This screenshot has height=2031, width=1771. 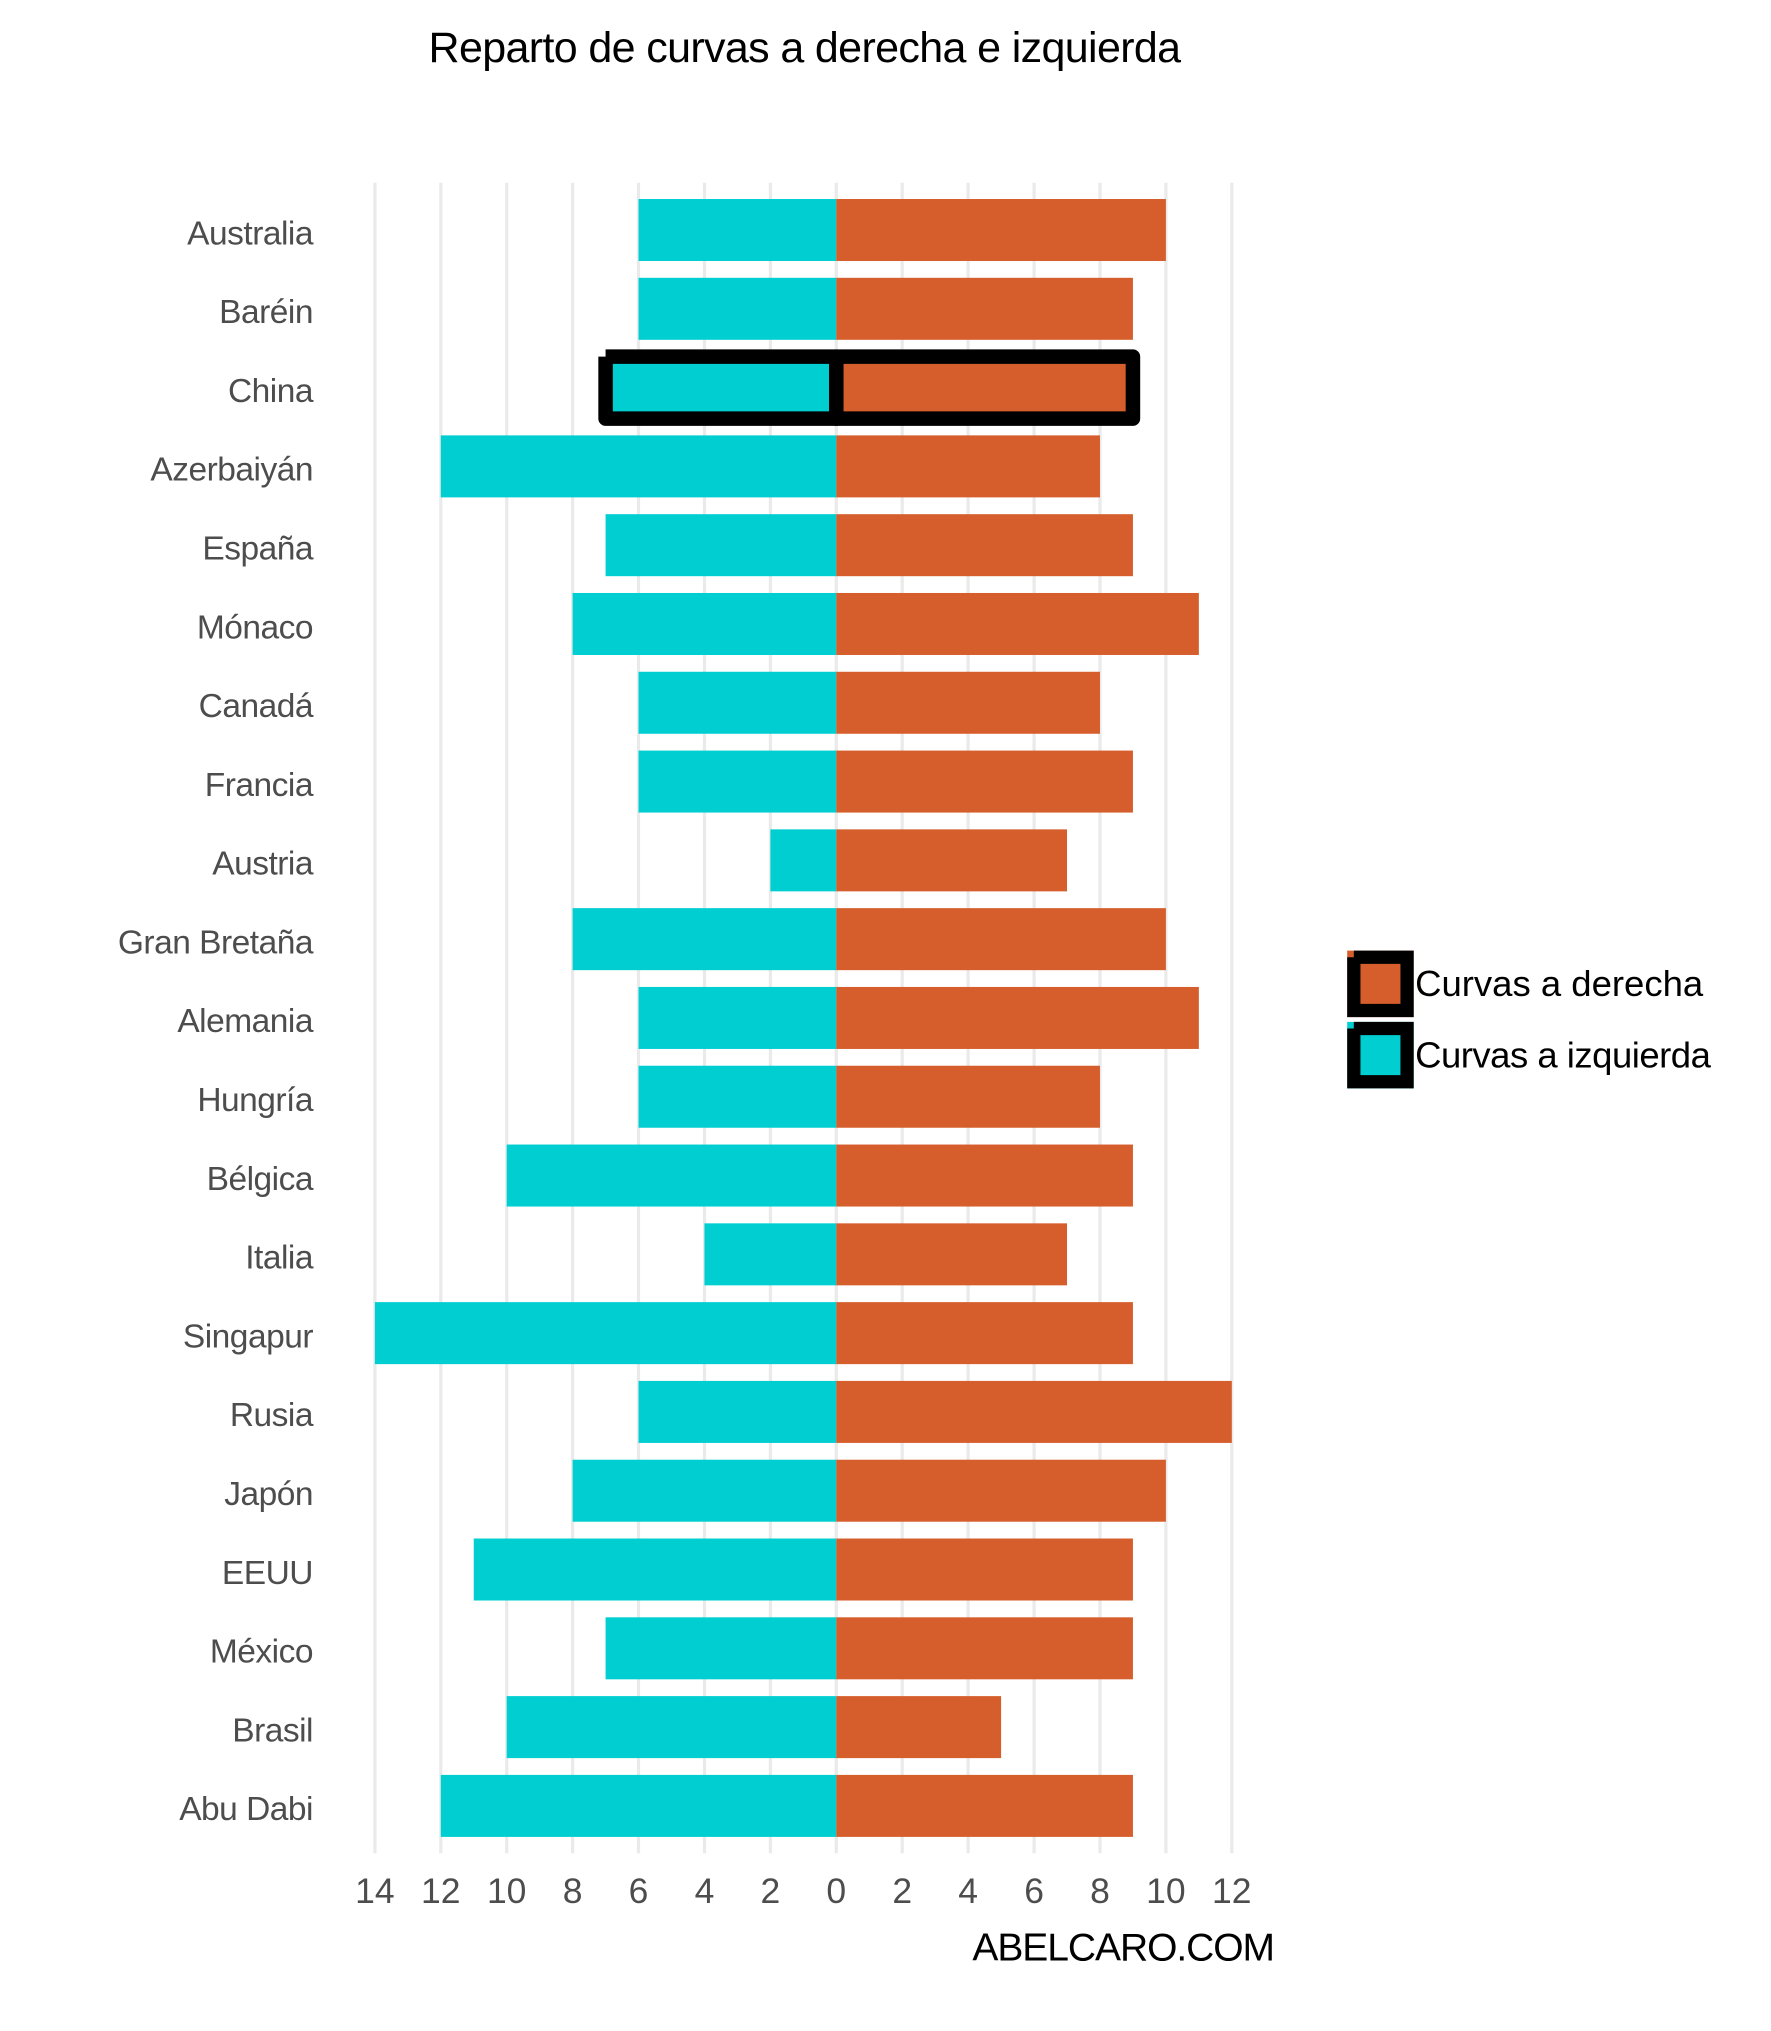 What do you see at coordinates (260, 1179) in the screenshot?
I see `svg-text: Bélgica` at bounding box center [260, 1179].